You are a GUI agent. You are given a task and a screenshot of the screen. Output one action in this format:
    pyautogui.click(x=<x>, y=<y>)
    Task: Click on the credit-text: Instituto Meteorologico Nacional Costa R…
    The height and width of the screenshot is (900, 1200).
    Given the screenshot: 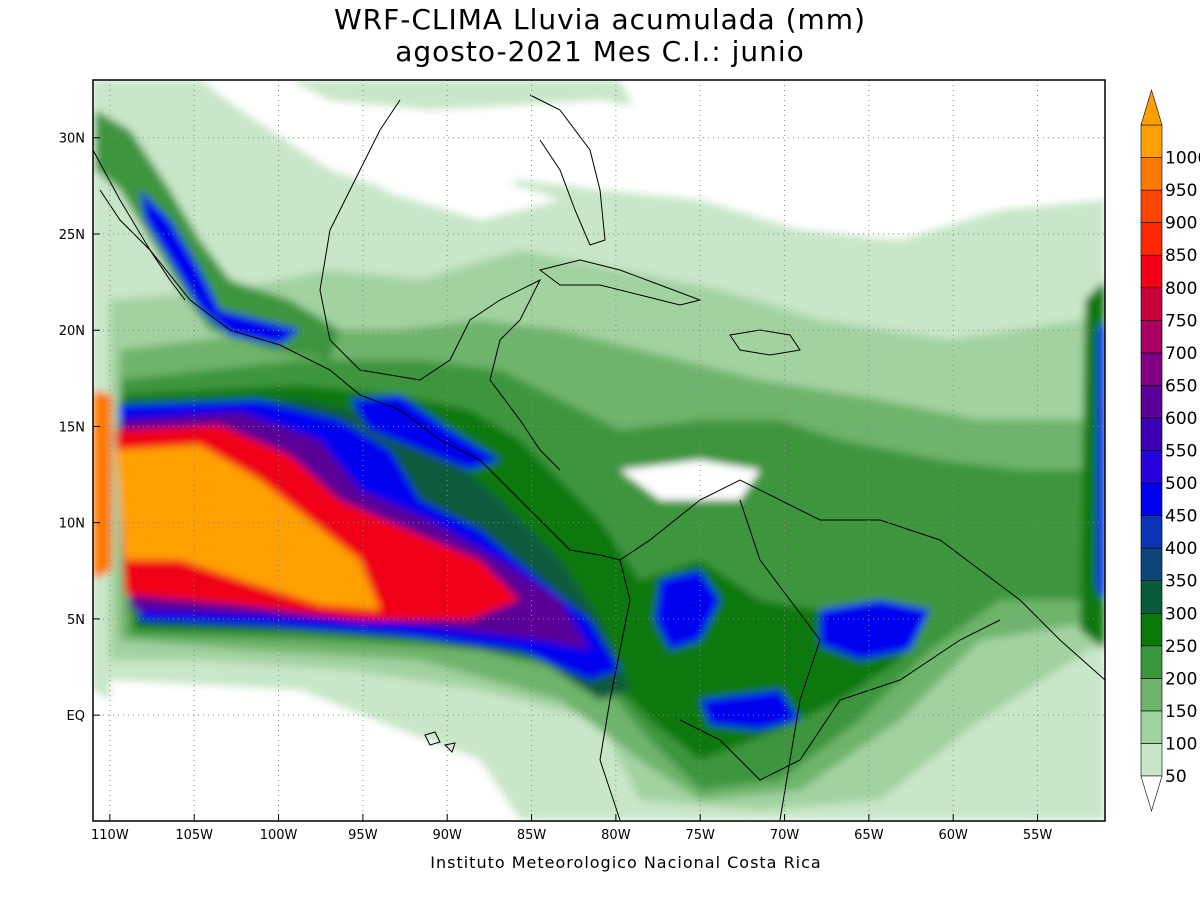 What is the action you would take?
    pyautogui.click(x=626, y=862)
    